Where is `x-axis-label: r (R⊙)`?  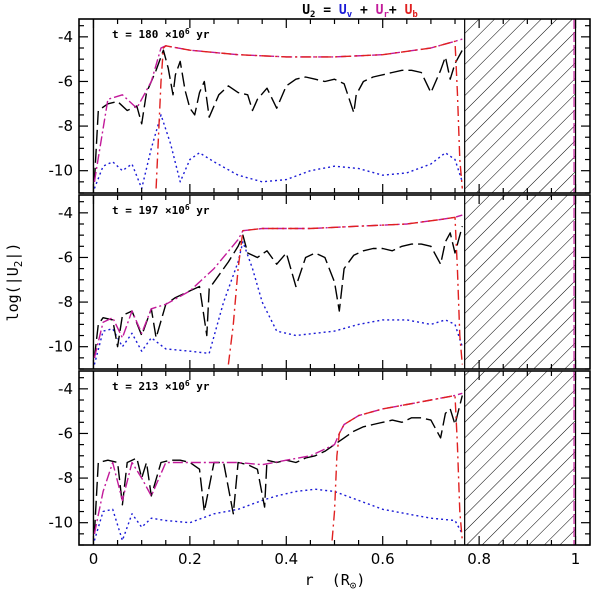 x-axis-label: r (R⊙) is located at coordinates (335, 581).